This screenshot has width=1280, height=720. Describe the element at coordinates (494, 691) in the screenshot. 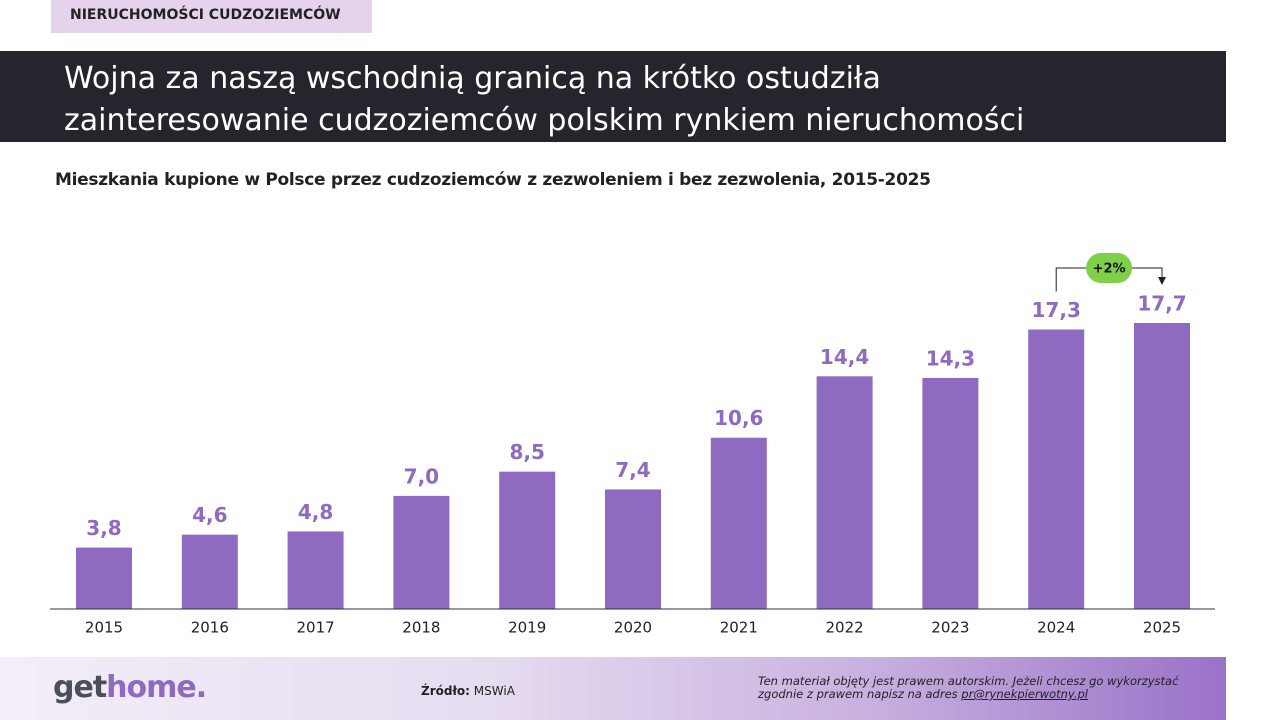

I see `source-text: MSWiA` at that location.